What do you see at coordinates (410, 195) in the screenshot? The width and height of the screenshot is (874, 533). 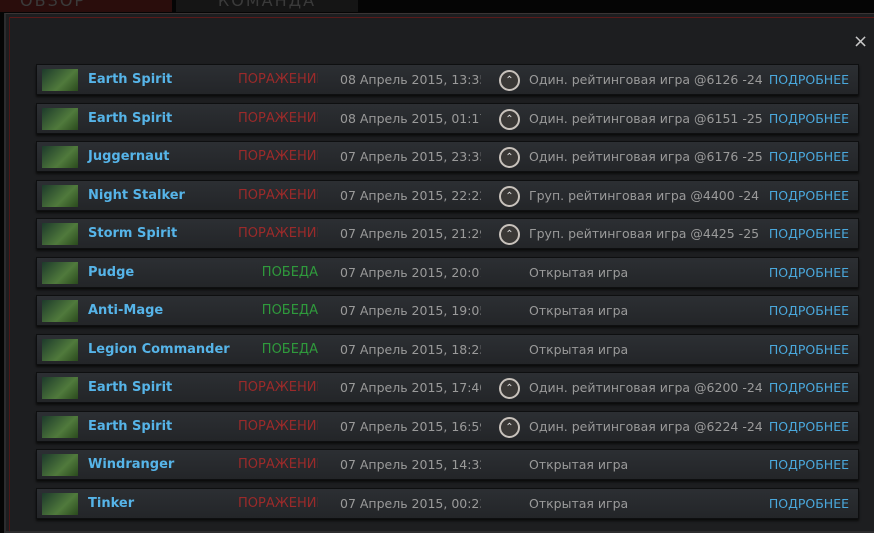 I see `match-date: 07 Апрель 2015, 22:22:4` at bounding box center [410, 195].